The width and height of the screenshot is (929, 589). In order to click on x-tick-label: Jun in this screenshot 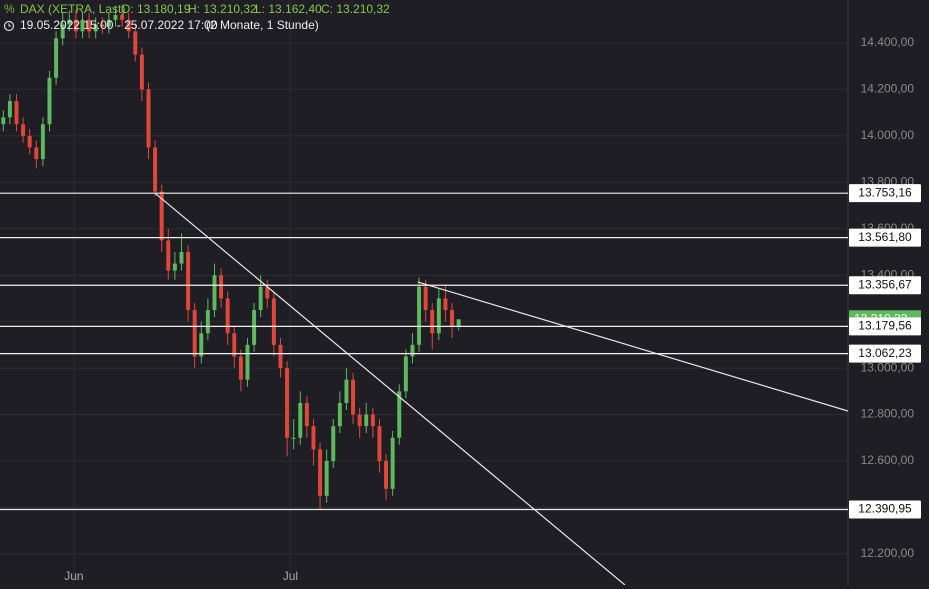, I will do `click(73, 576)`.